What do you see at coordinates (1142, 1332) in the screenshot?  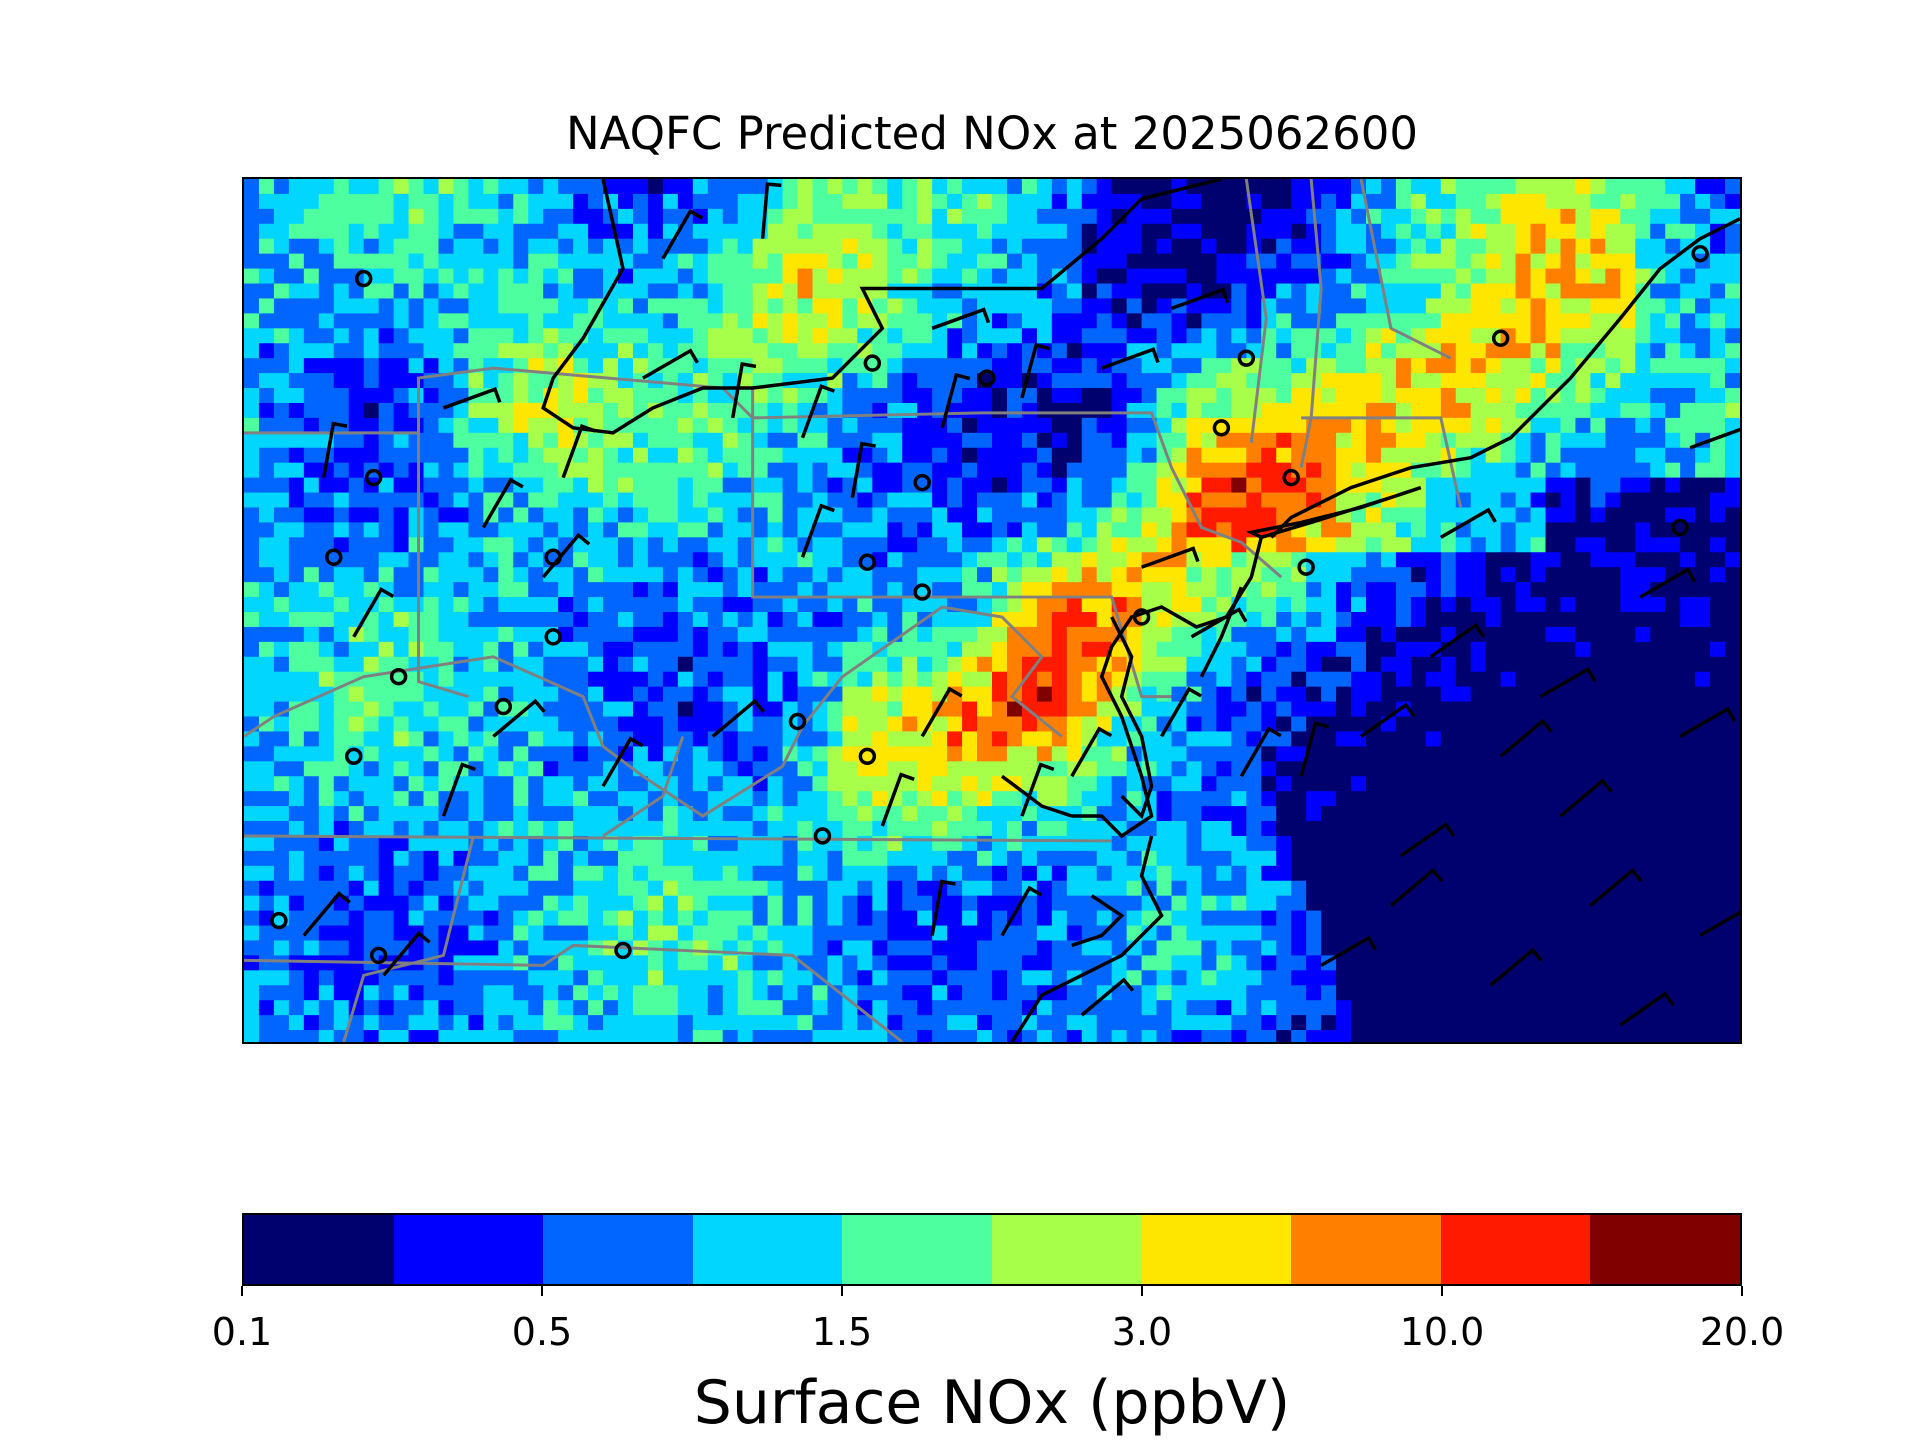 I see `colorbar-tick-label: 3.0` at bounding box center [1142, 1332].